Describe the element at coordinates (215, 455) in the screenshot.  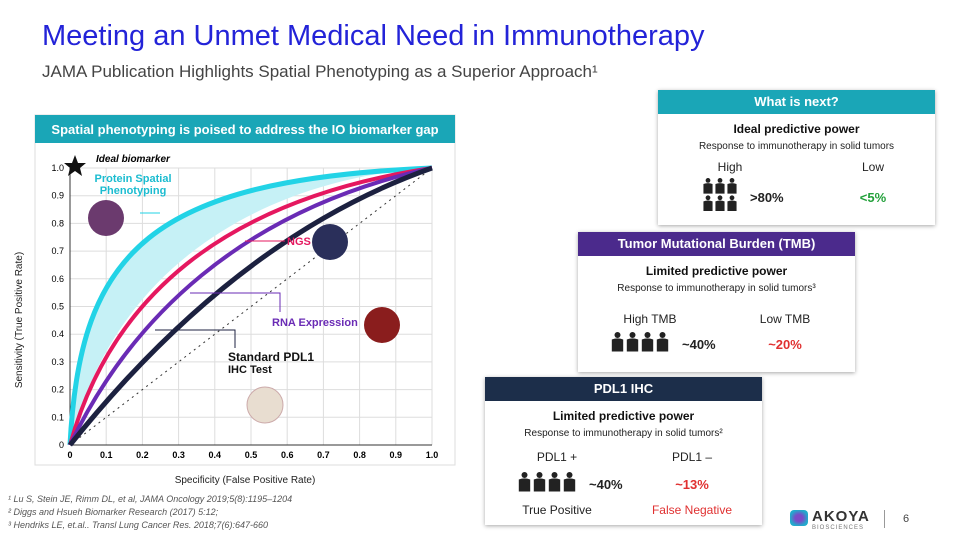
I see `x-tick-label: 0.4` at that location.